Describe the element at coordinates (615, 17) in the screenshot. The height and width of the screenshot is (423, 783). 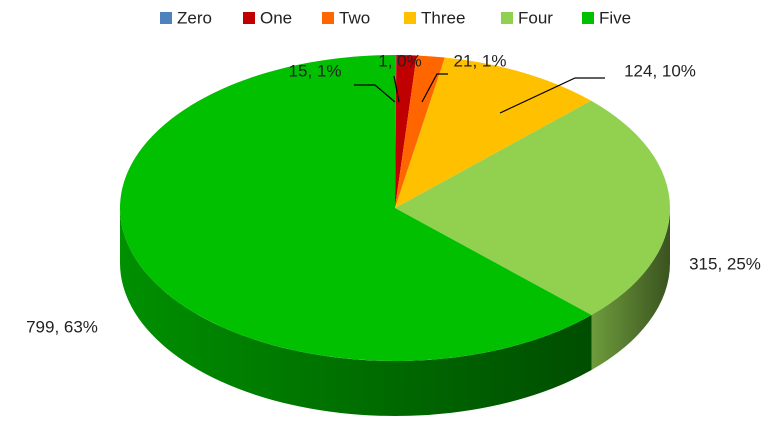
I see `legend-label: Five` at that location.